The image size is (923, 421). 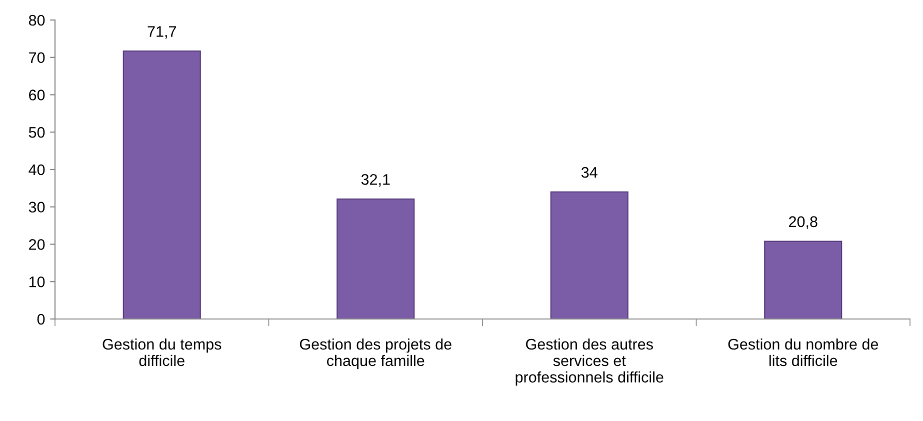 I want to click on y-tick-label: 50, so click(x=36, y=132).